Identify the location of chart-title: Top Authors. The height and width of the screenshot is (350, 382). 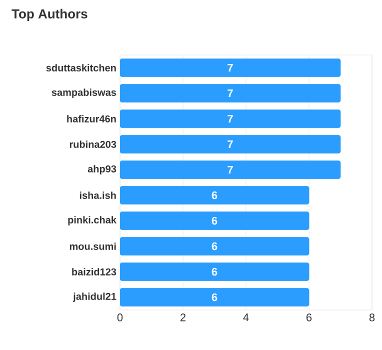
(50, 15).